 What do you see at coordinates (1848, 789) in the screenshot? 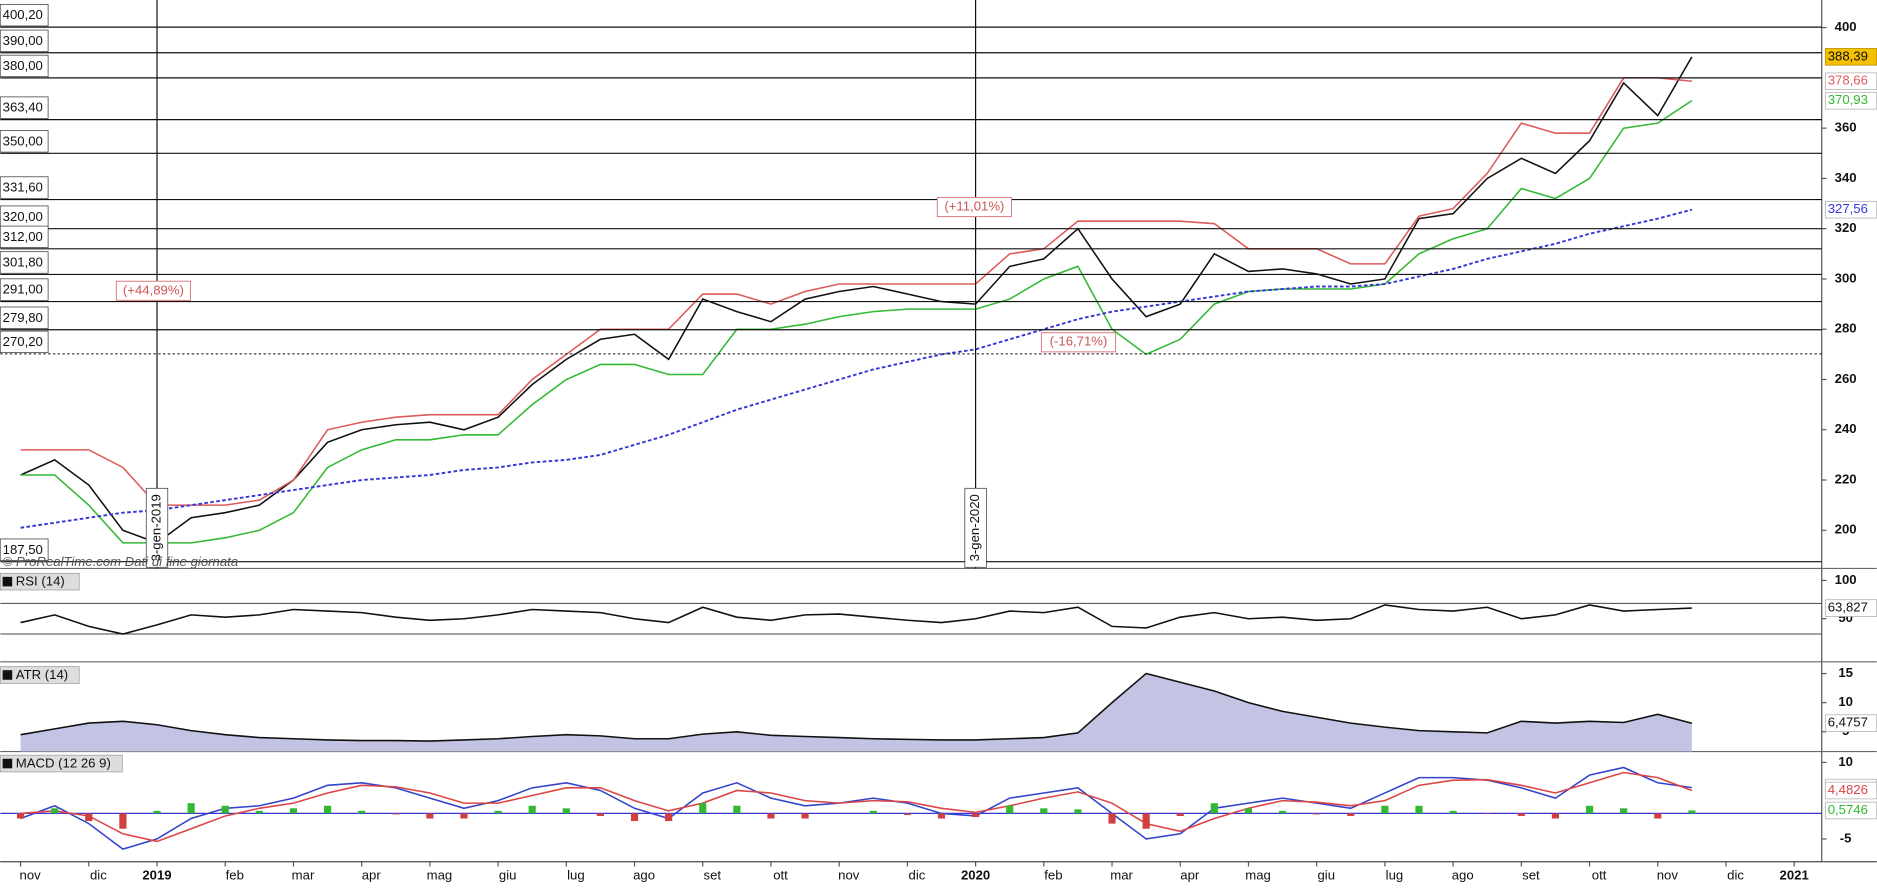
I see `price-tag-label: 4,4826` at bounding box center [1848, 789].